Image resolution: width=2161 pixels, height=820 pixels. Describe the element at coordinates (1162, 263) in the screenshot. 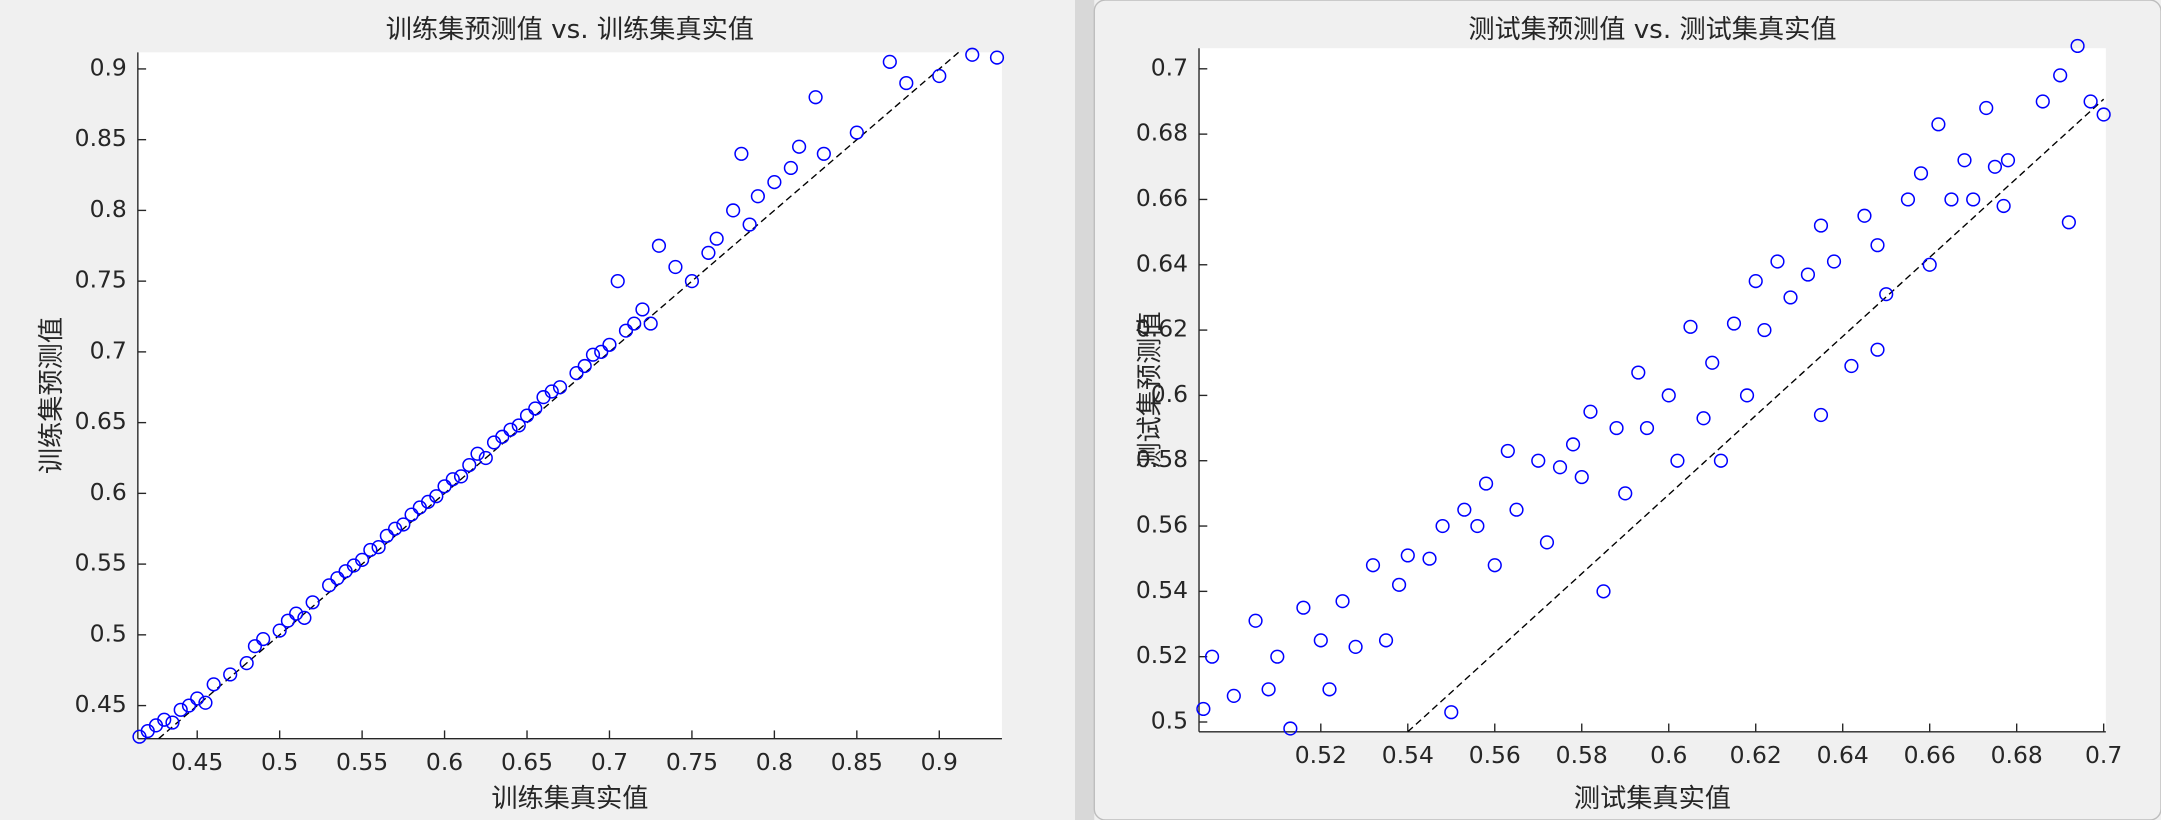

I see `y-tick-label: 0.64` at that location.